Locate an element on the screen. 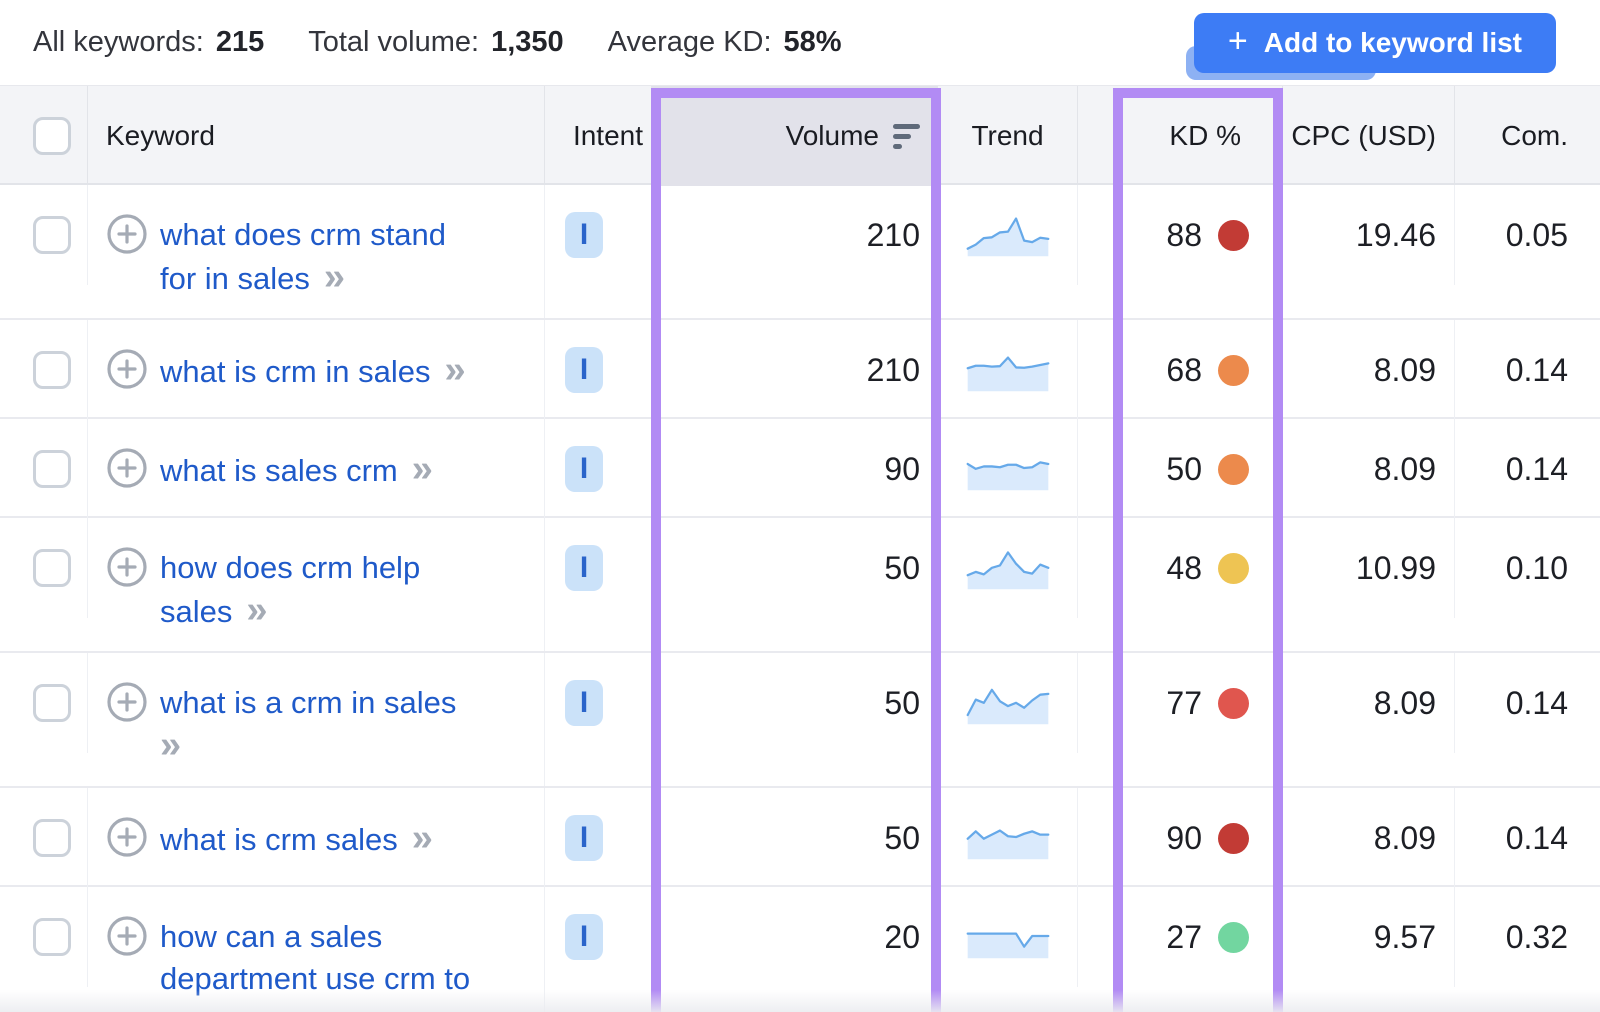 Image resolution: width=1600 pixels, height=1012 pixels. keyword-text-line: department use crm to is located at coordinates (315, 978).